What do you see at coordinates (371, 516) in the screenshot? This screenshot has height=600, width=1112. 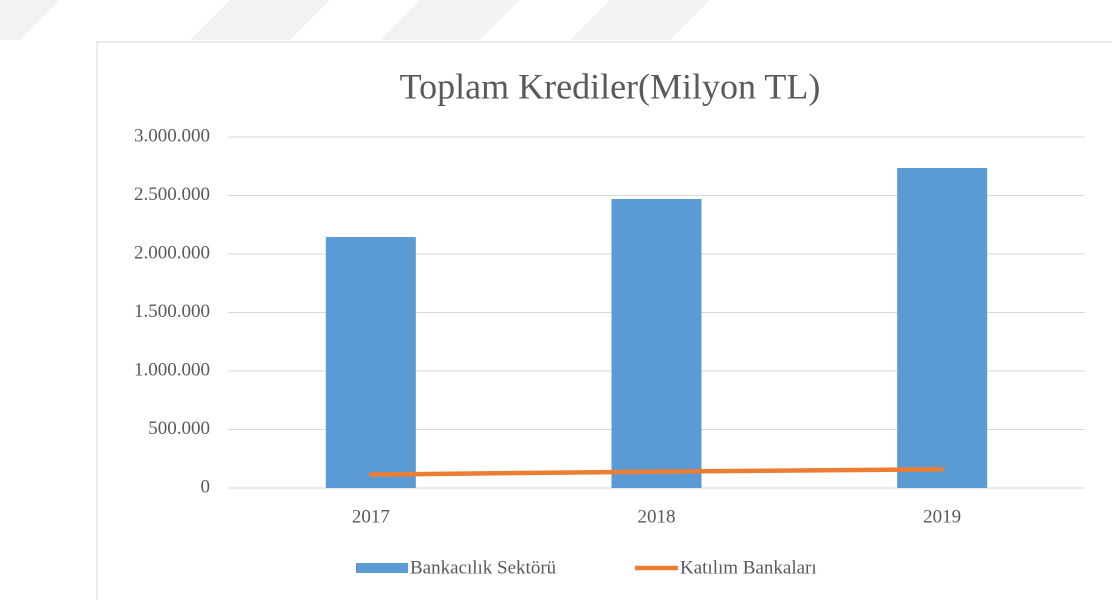 I see `x-tick-label: 2017` at bounding box center [371, 516].